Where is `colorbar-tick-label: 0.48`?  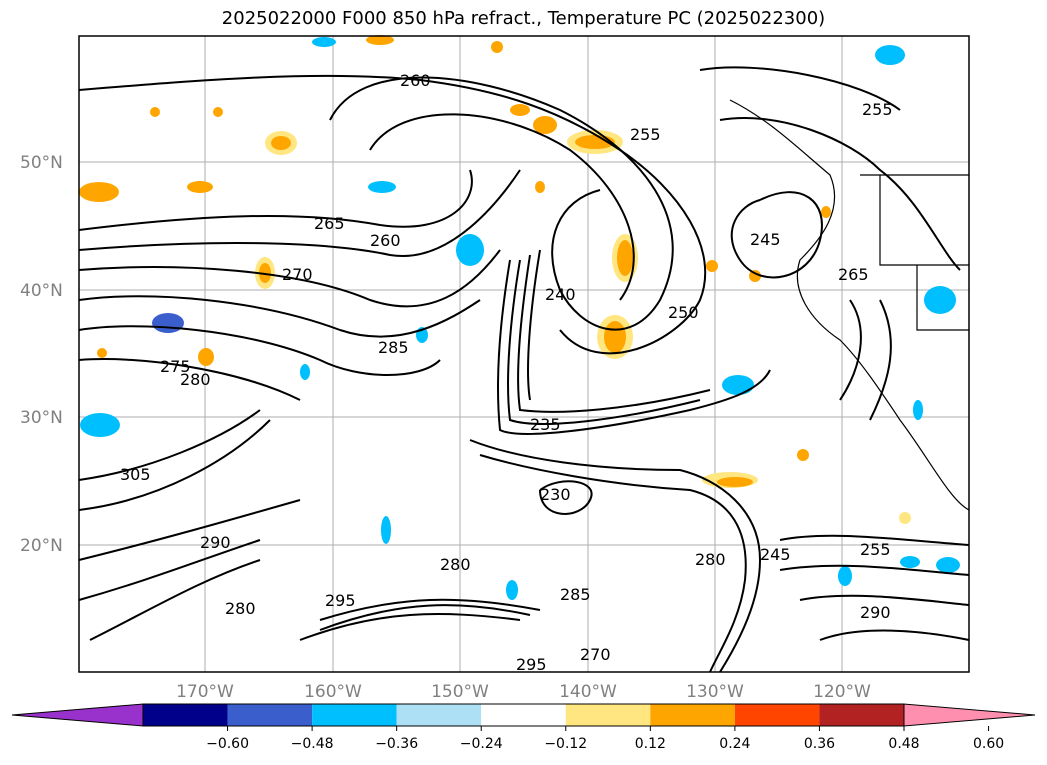 colorbar-tick-label: 0.48 is located at coordinates (903, 744).